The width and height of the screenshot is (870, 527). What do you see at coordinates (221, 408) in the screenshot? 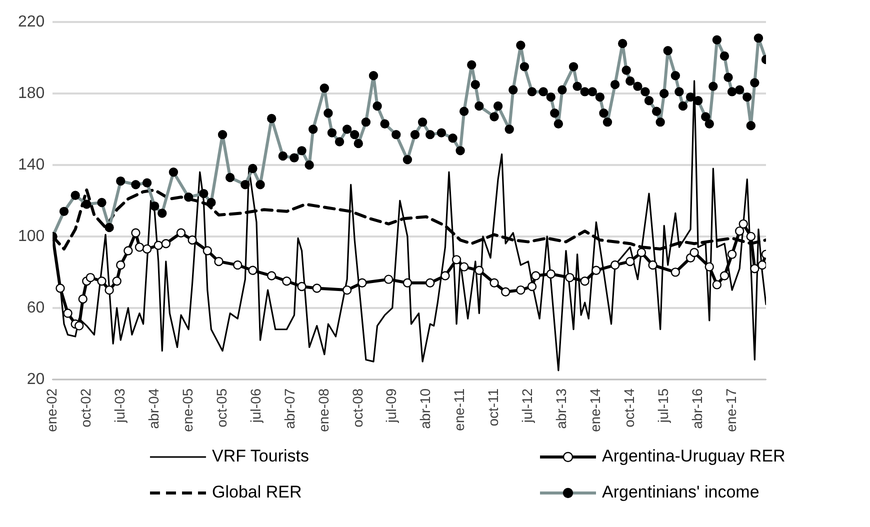
I see `x-tick-label: oct-05` at bounding box center [221, 408].